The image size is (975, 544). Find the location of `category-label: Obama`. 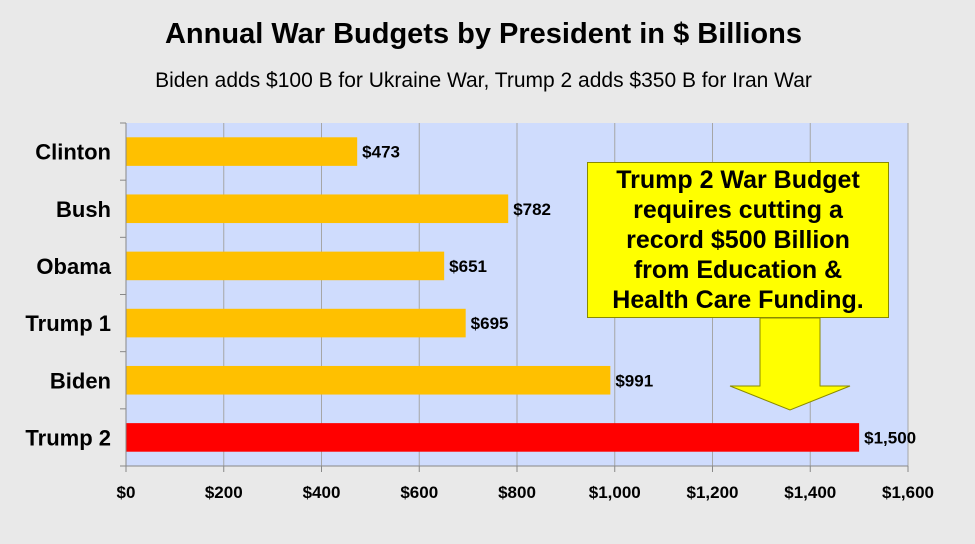

category-label: Obama is located at coordinates (73, 266).